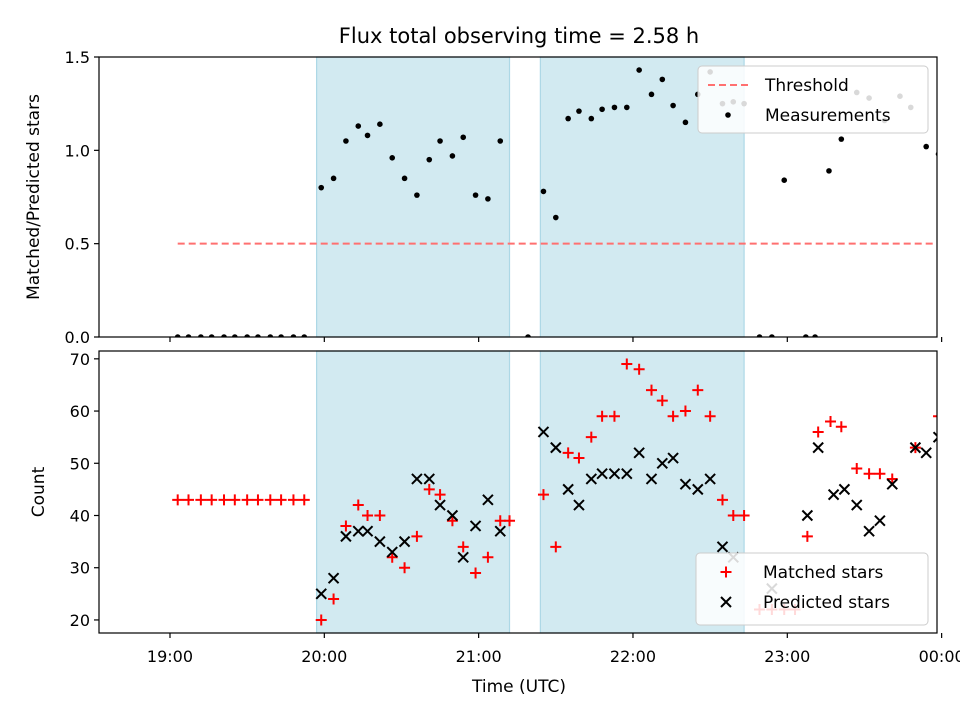  What do you see at coordinates (812, 589) in the screenshot?
I see `bottom-legend: Matched stars Predicted stars` at bounding box center [812, 589].